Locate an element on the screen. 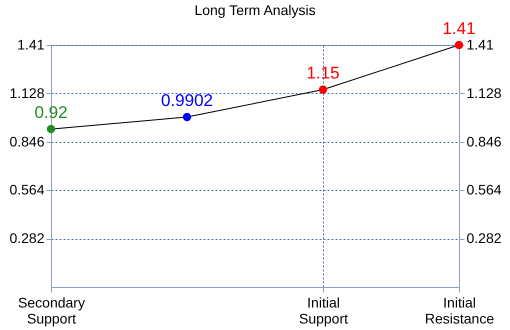 The image size is (510, 330). y-tick-label: 1.41 is located at coordinates (31, 44).